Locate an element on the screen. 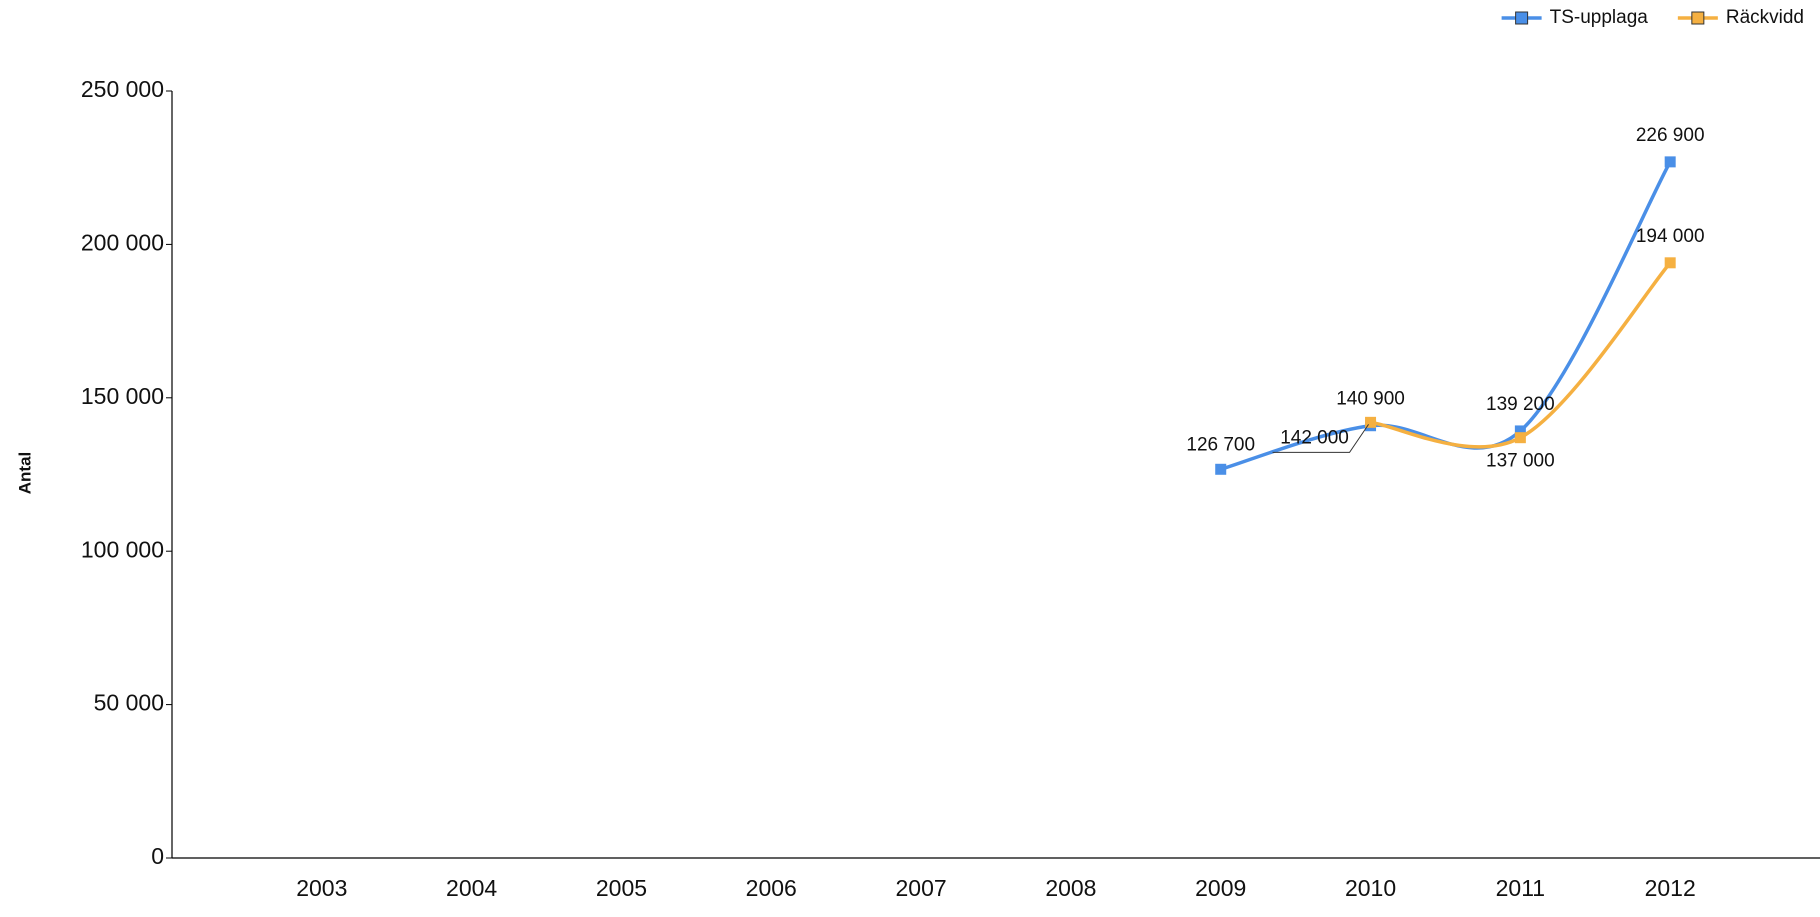  y-tick-label: 250 000 is located at coordinates (122, 89).